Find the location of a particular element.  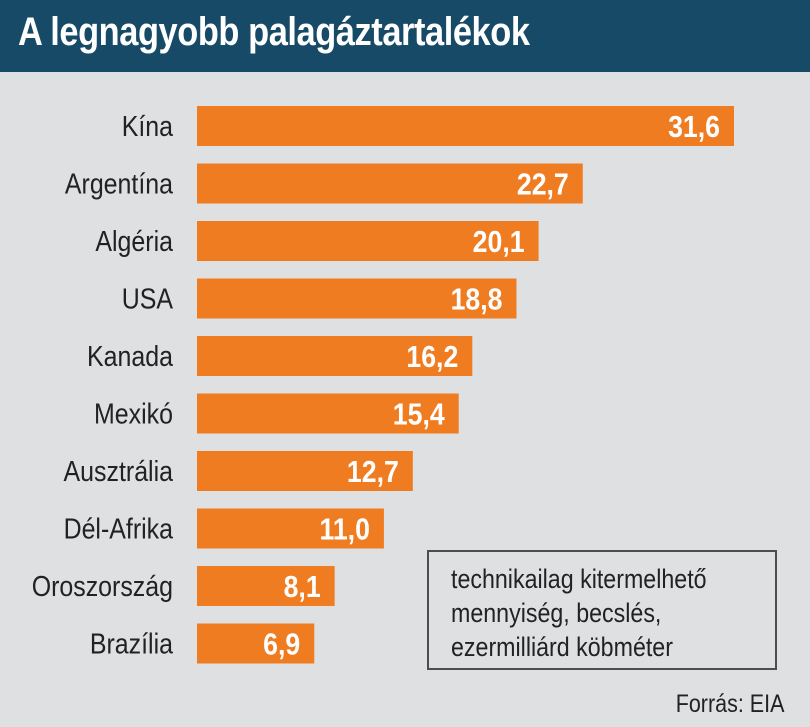

category-label-9: Brazília is located at coordinates (132, 644).